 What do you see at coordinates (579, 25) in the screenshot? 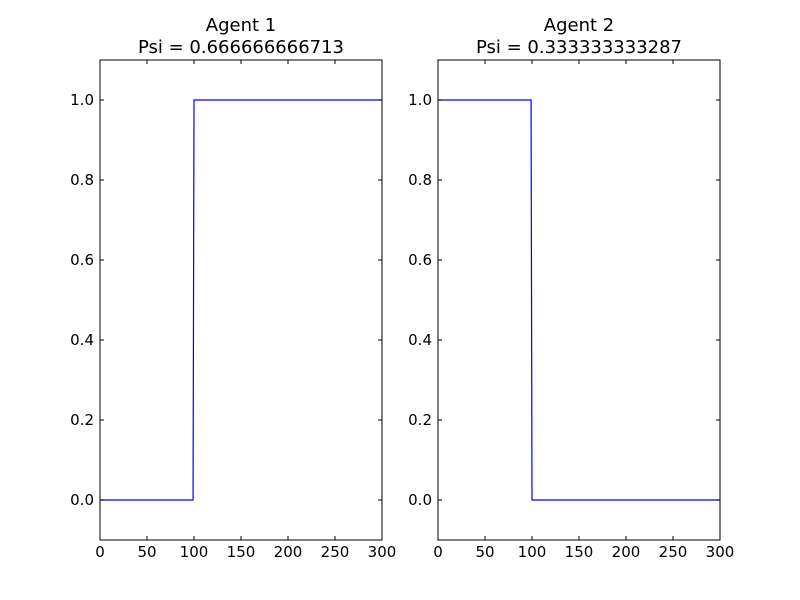
I see `chart-title: Agent 2` at bounding box center [579, 25].